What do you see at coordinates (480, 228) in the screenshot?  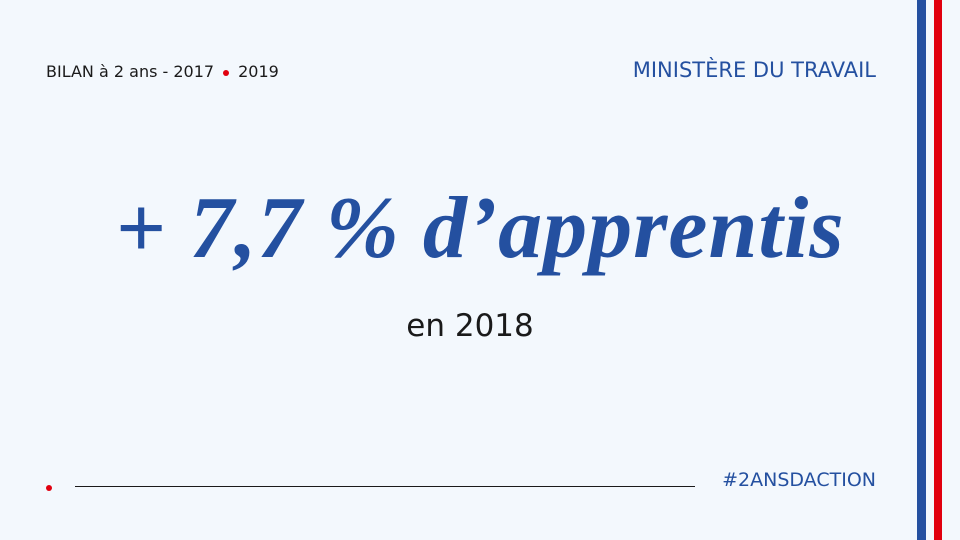 I see `headline: + 7,7 % d’apprentis` at bounding box center [480, 228].